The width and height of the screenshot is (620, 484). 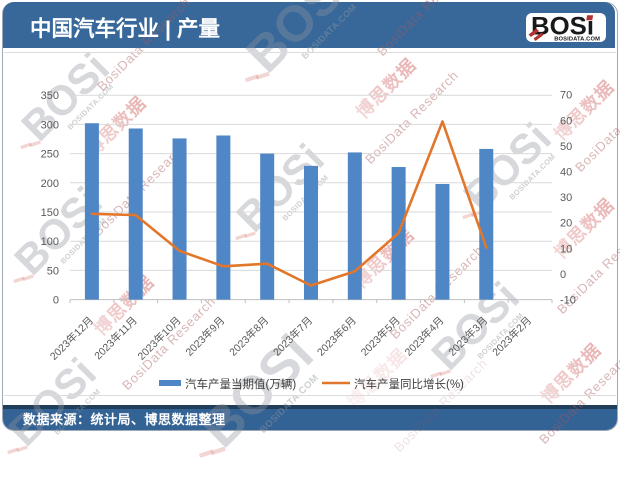 I want to click on svg-text: 2023年8月, so click(x=249, y=336).